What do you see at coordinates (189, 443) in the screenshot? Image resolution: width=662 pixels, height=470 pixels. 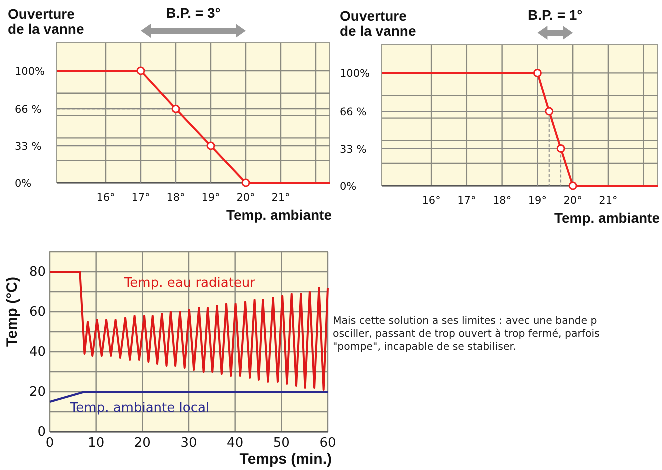 I see `x-tick-label: 30` at bounding box center [189, 443].